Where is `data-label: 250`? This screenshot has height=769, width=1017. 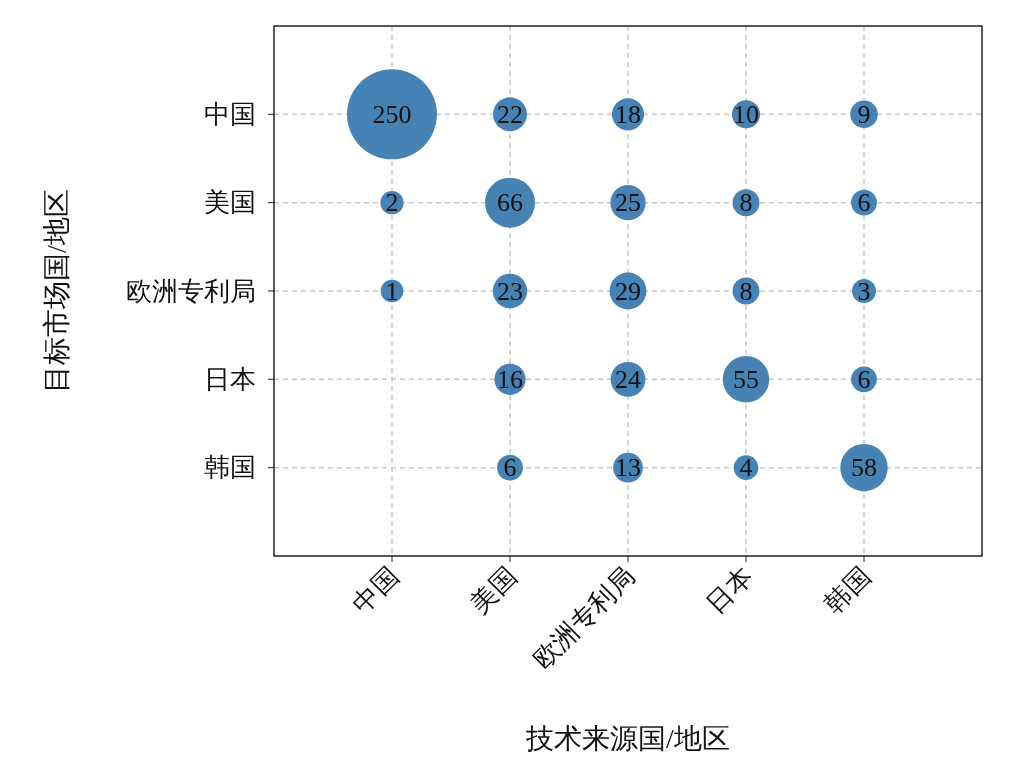
data-label: 250 is located at coordinates (392, 114).